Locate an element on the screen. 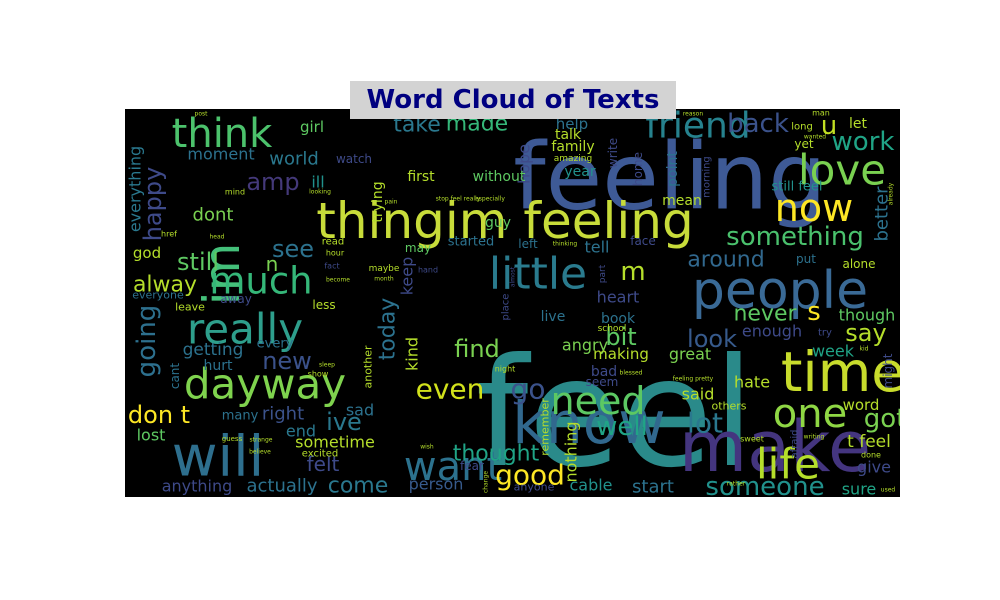 This screenshot has height=600, width=1000. word-right: right is located at coordinates (283, 414).